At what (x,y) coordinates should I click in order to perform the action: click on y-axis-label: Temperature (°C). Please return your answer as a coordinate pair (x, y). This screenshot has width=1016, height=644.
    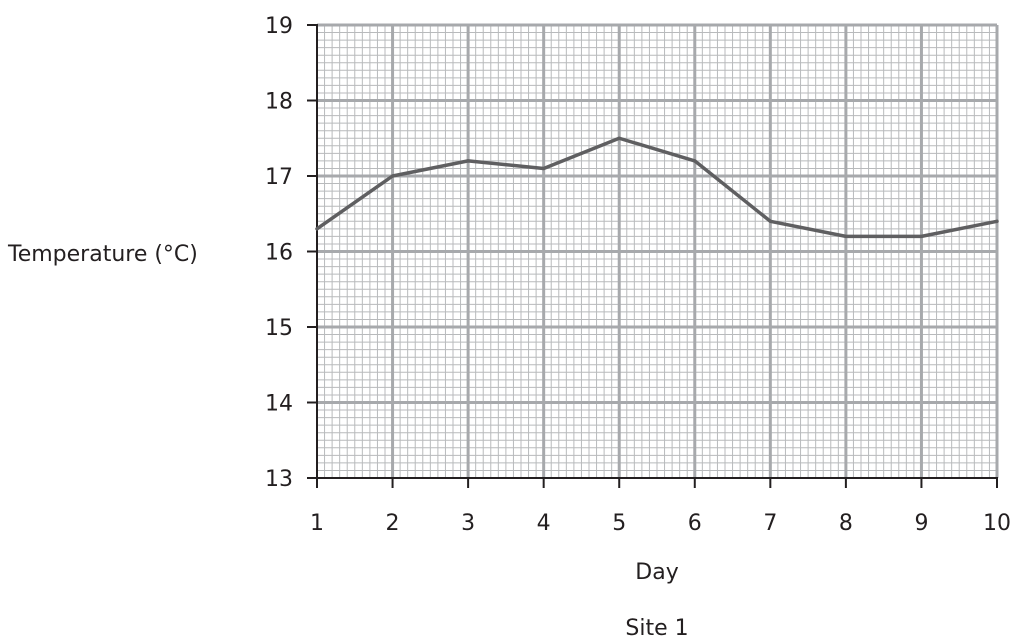
    Looking at the image, I should click on (102, 254).